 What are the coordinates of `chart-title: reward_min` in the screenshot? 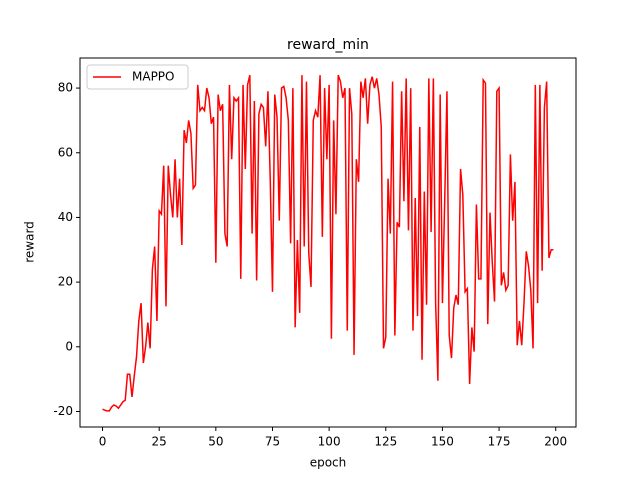 It's located at (328, 45).